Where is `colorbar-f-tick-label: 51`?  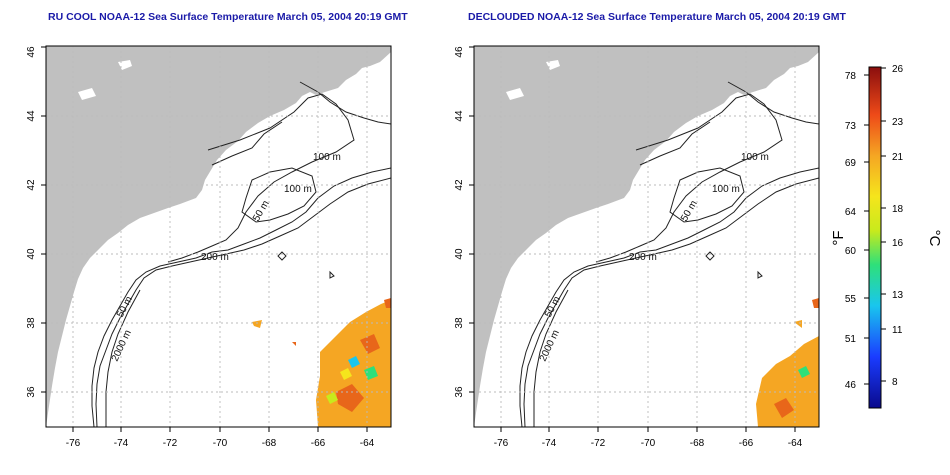
colorbar-f-tick-label: 51 is located at coordinates (851, 339).